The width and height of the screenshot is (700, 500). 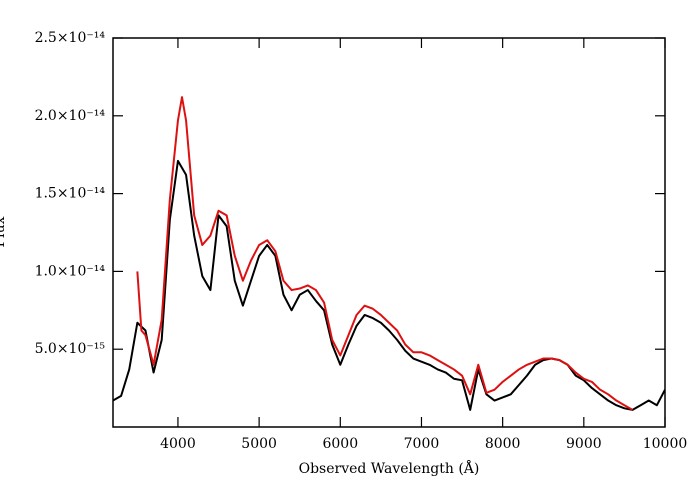 What do you see at coordinates (665, 444) in the screenshot?
I see `x-tick-label: 10000` at bounding box center [665, 444].